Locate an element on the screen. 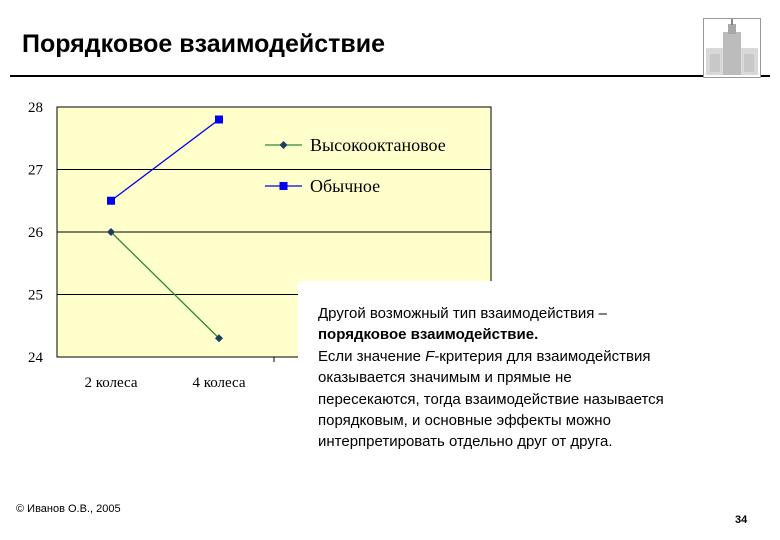 This screenshot has width=780, height=540. text-line-7: интерпретировать отдельно друг от друга. is located at coordinates (465, 442).